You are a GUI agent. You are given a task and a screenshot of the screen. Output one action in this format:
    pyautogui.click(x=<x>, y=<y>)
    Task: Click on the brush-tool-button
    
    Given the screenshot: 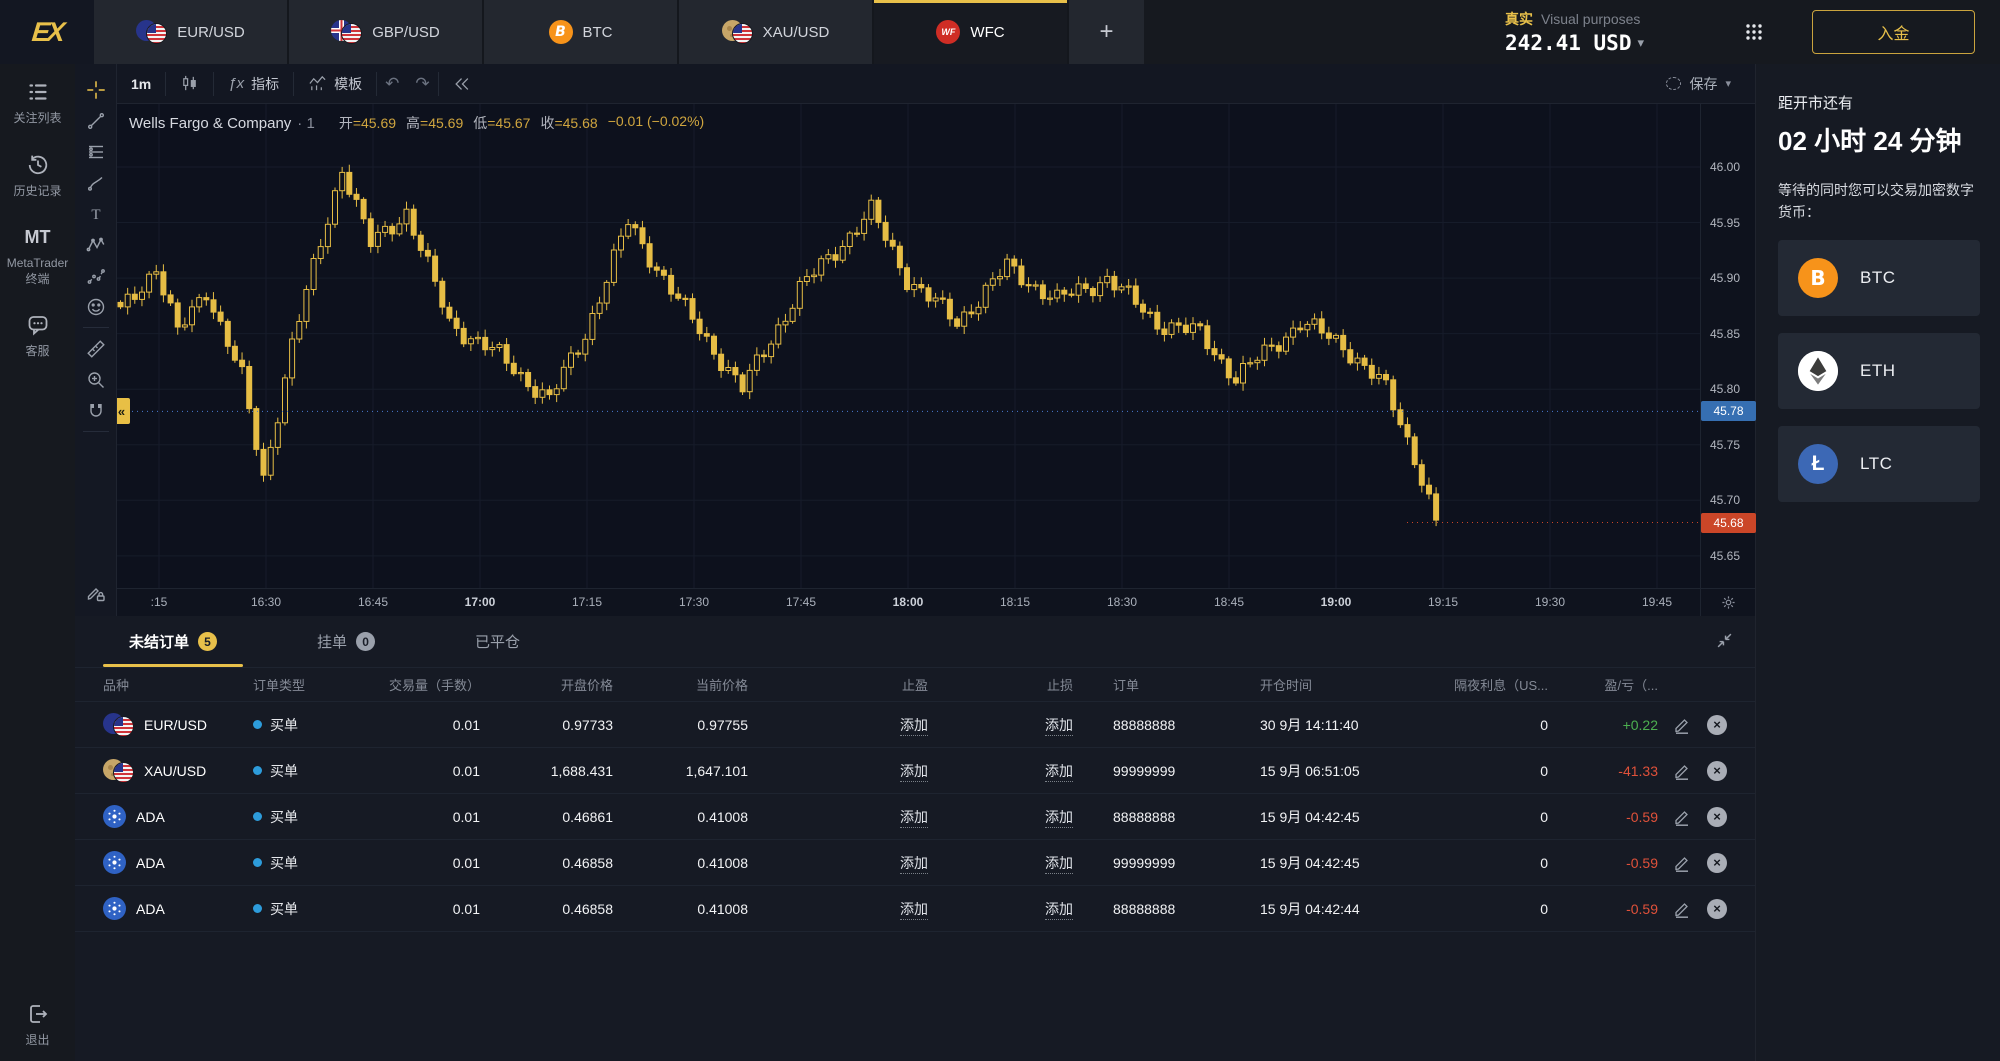 What is the action you would take?
    pyautogui.click(x=96, y=182)
    